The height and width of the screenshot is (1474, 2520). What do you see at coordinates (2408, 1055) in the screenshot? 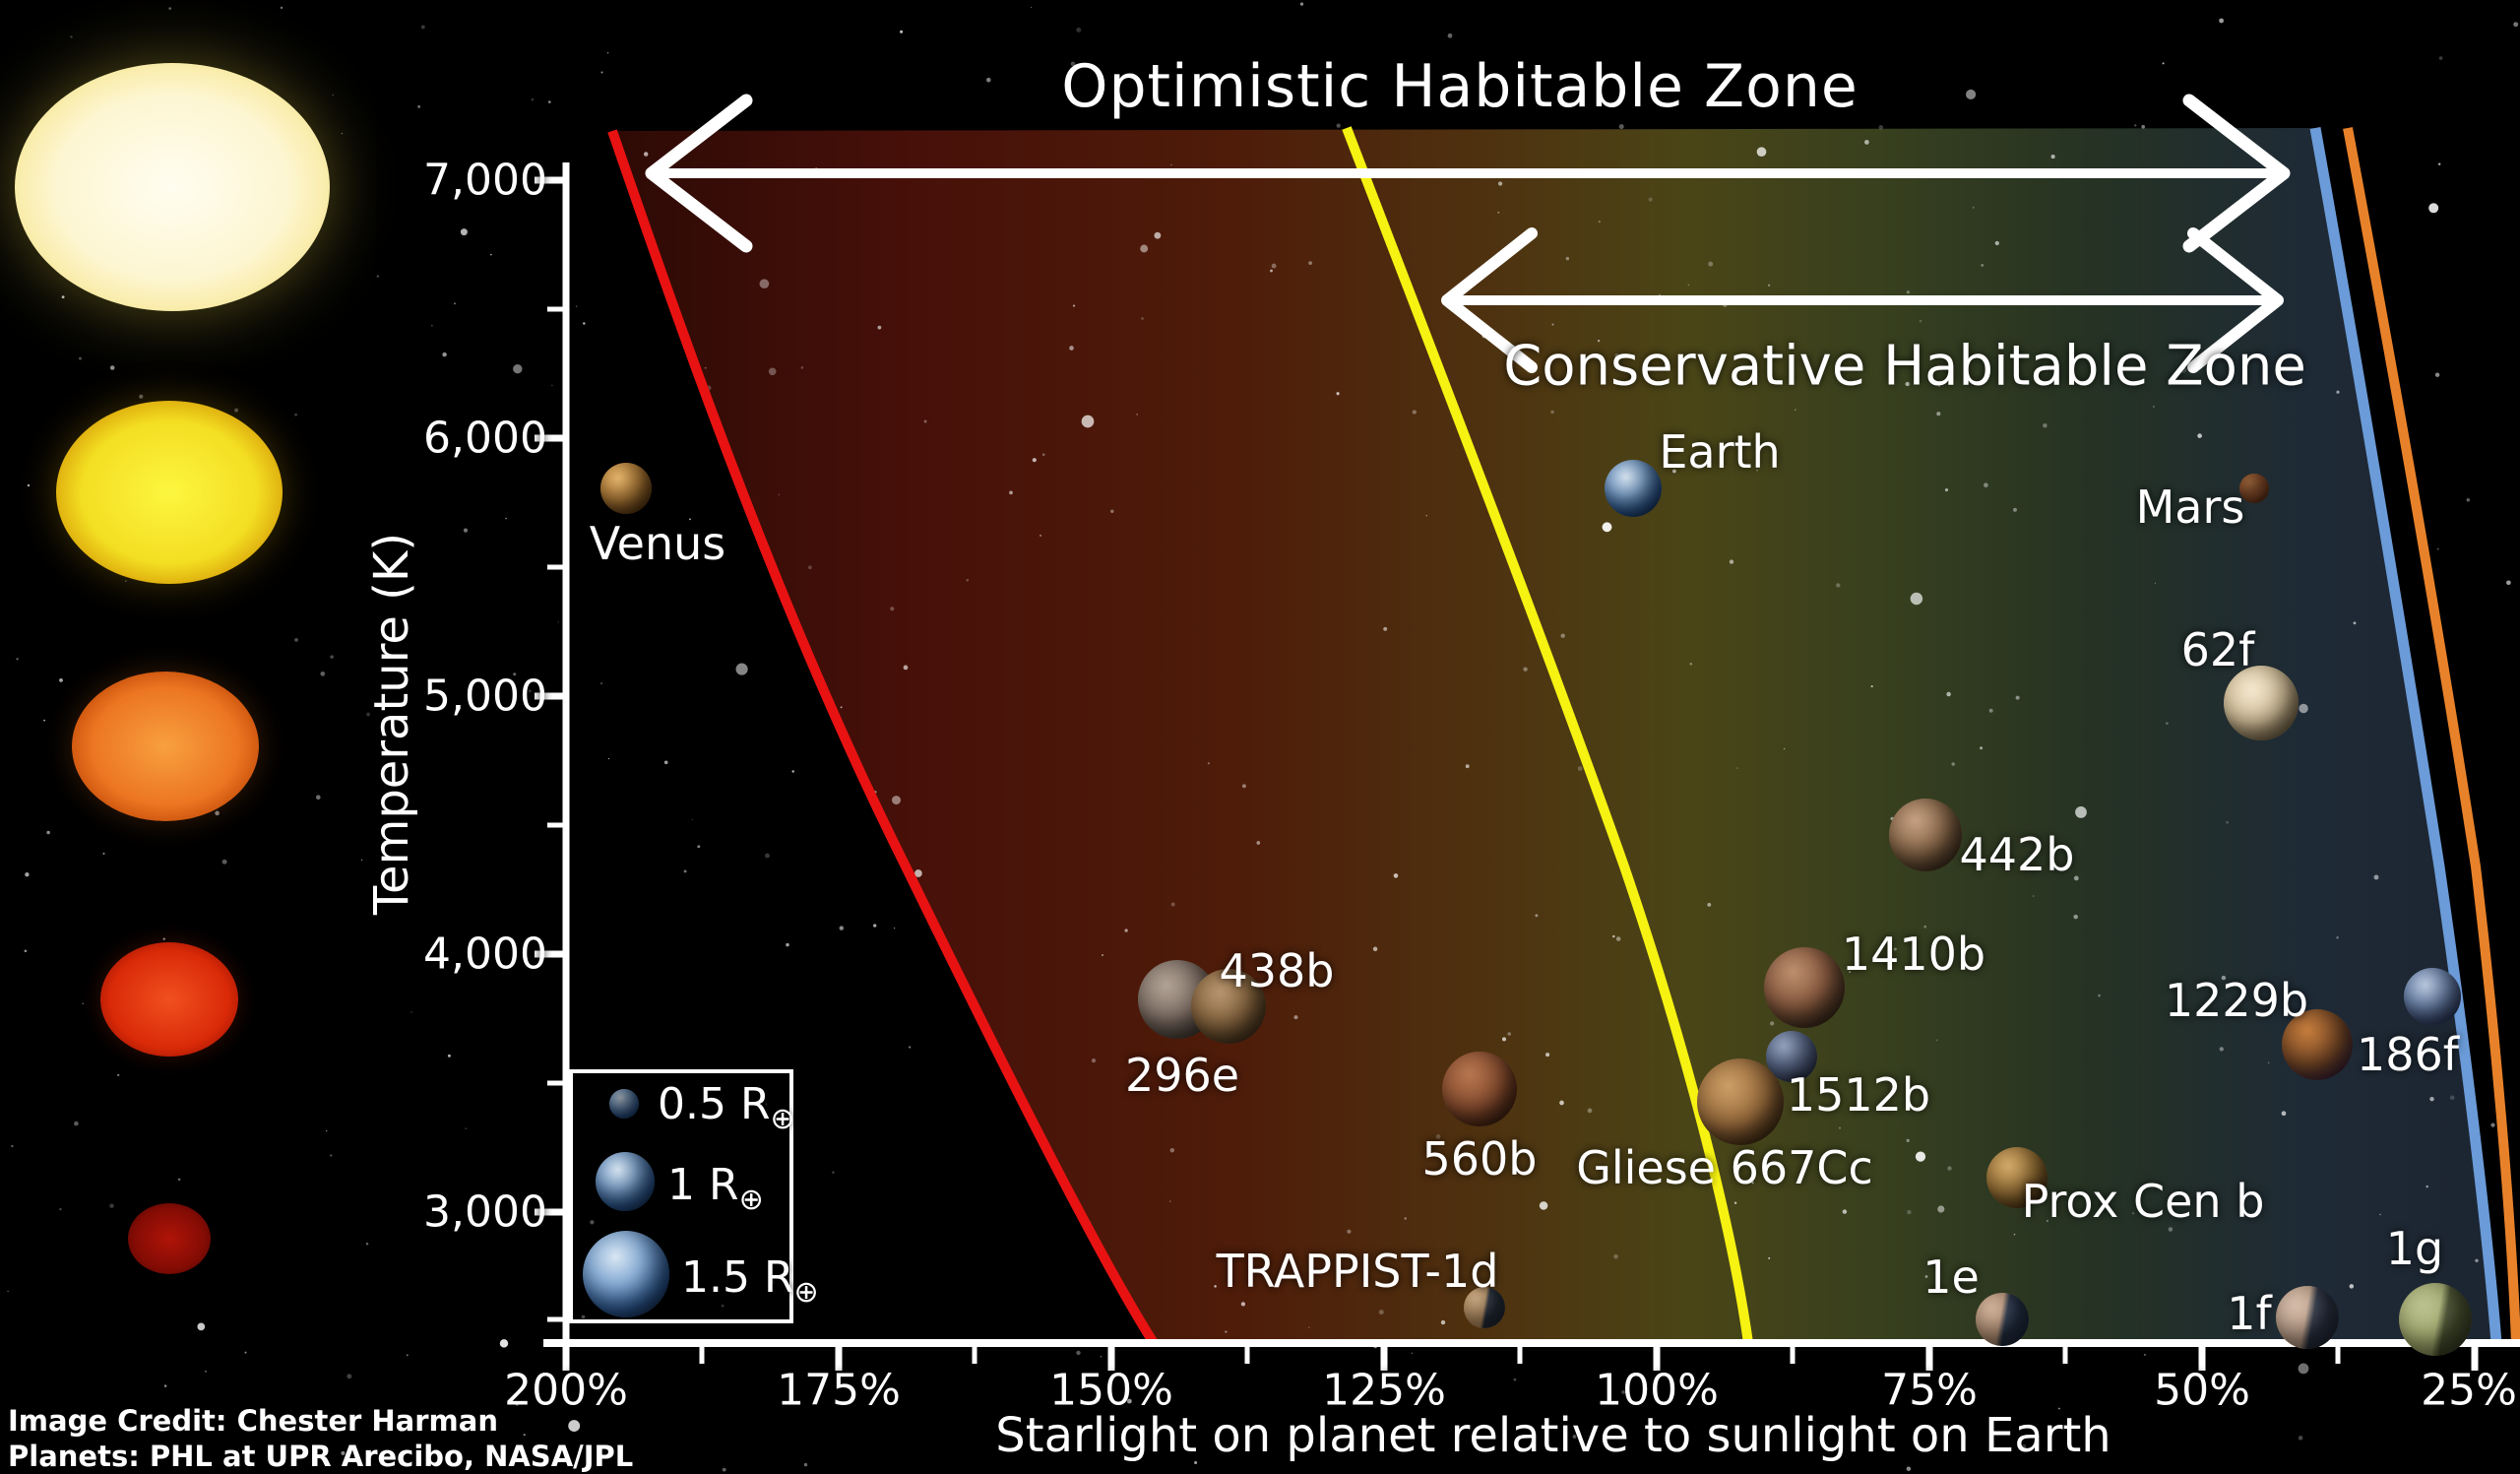
I see `kepler-186f-label: 186f` at bounding box center [2408, 1055].